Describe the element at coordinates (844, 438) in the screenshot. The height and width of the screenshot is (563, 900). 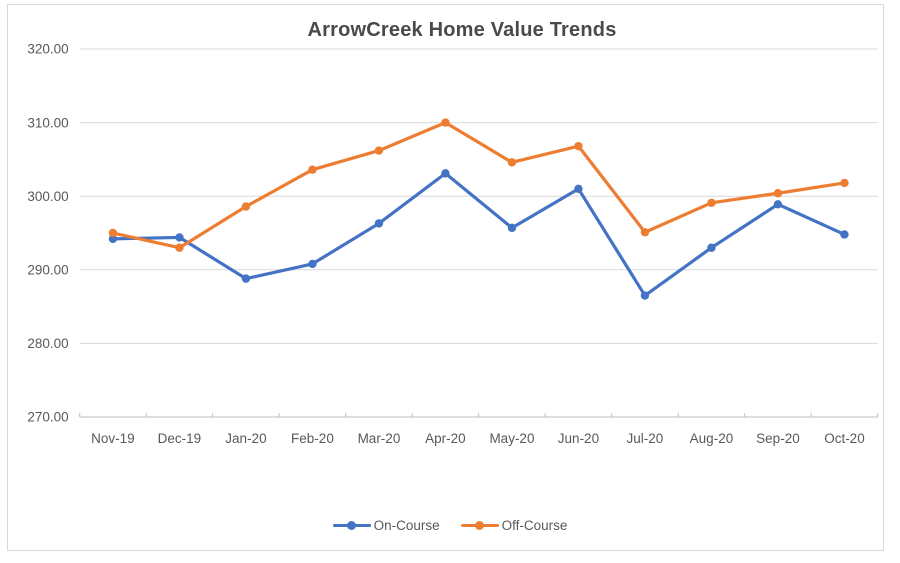
I see `x-axis-tick-label: Oct-20` at that location.